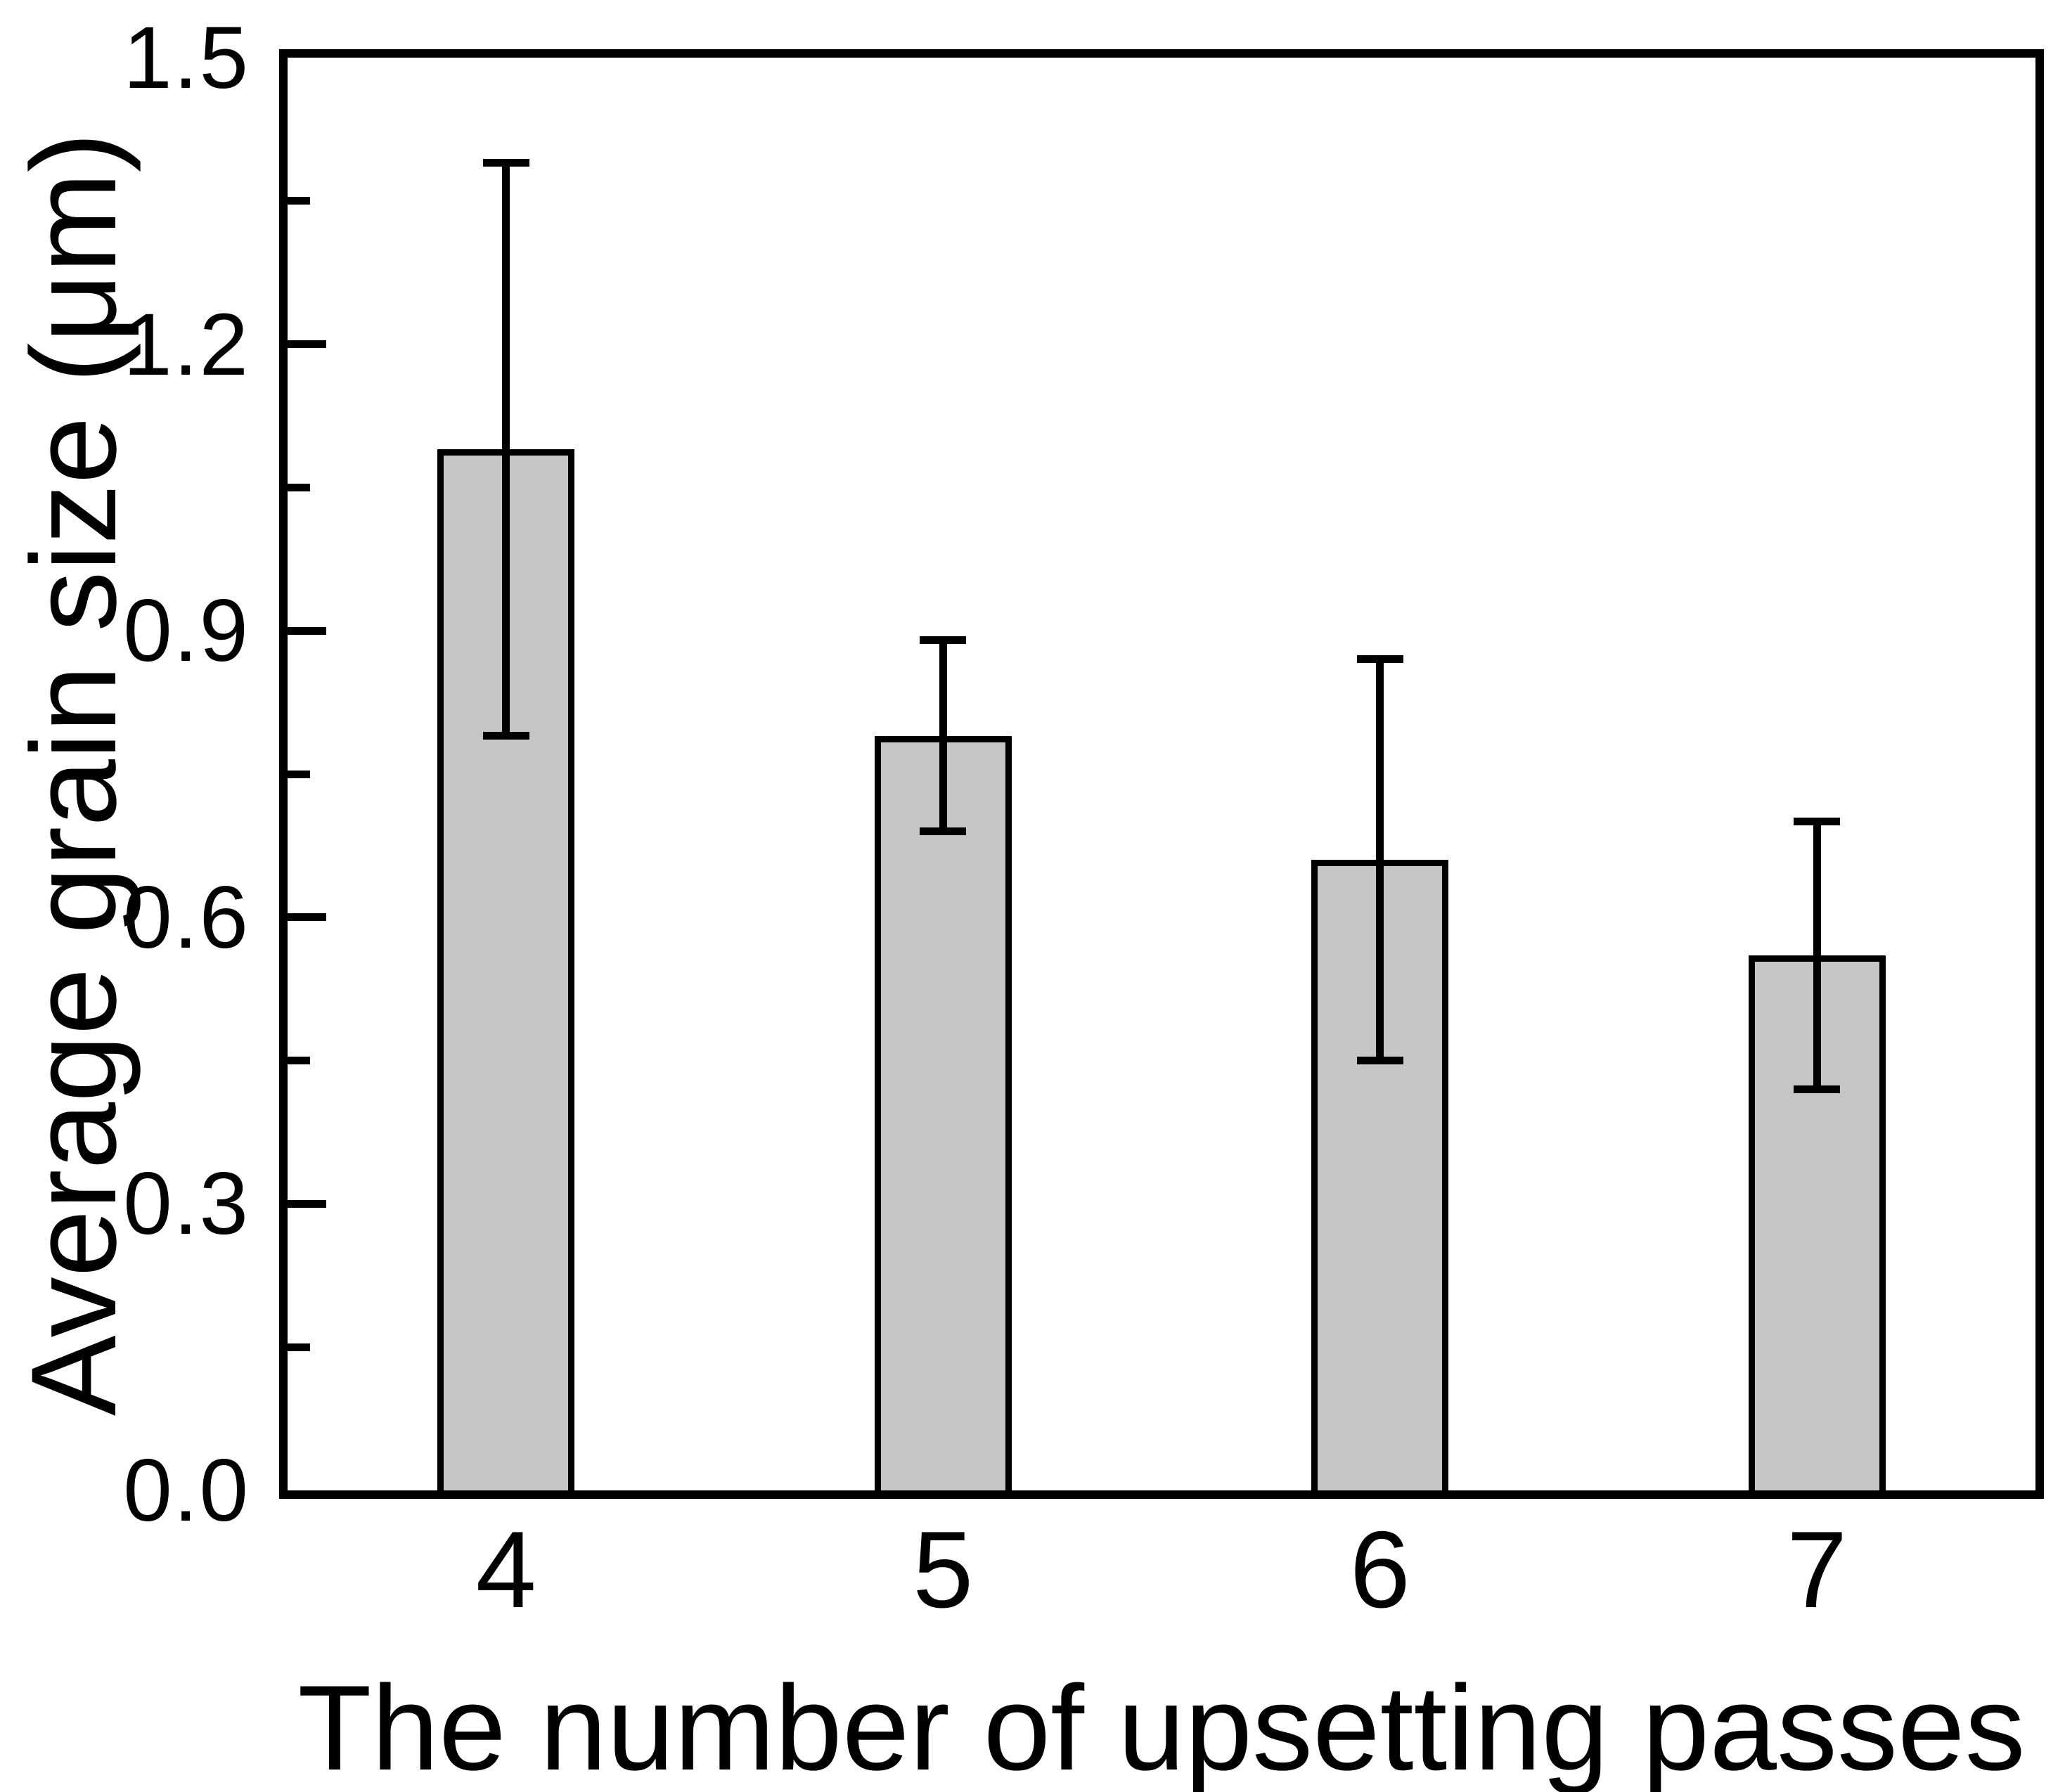 The image size is (2065, 1792). Describe the element at coordinates (186, 1491) in the screenshot. I see `y-tick-label: 0.0` at that location.